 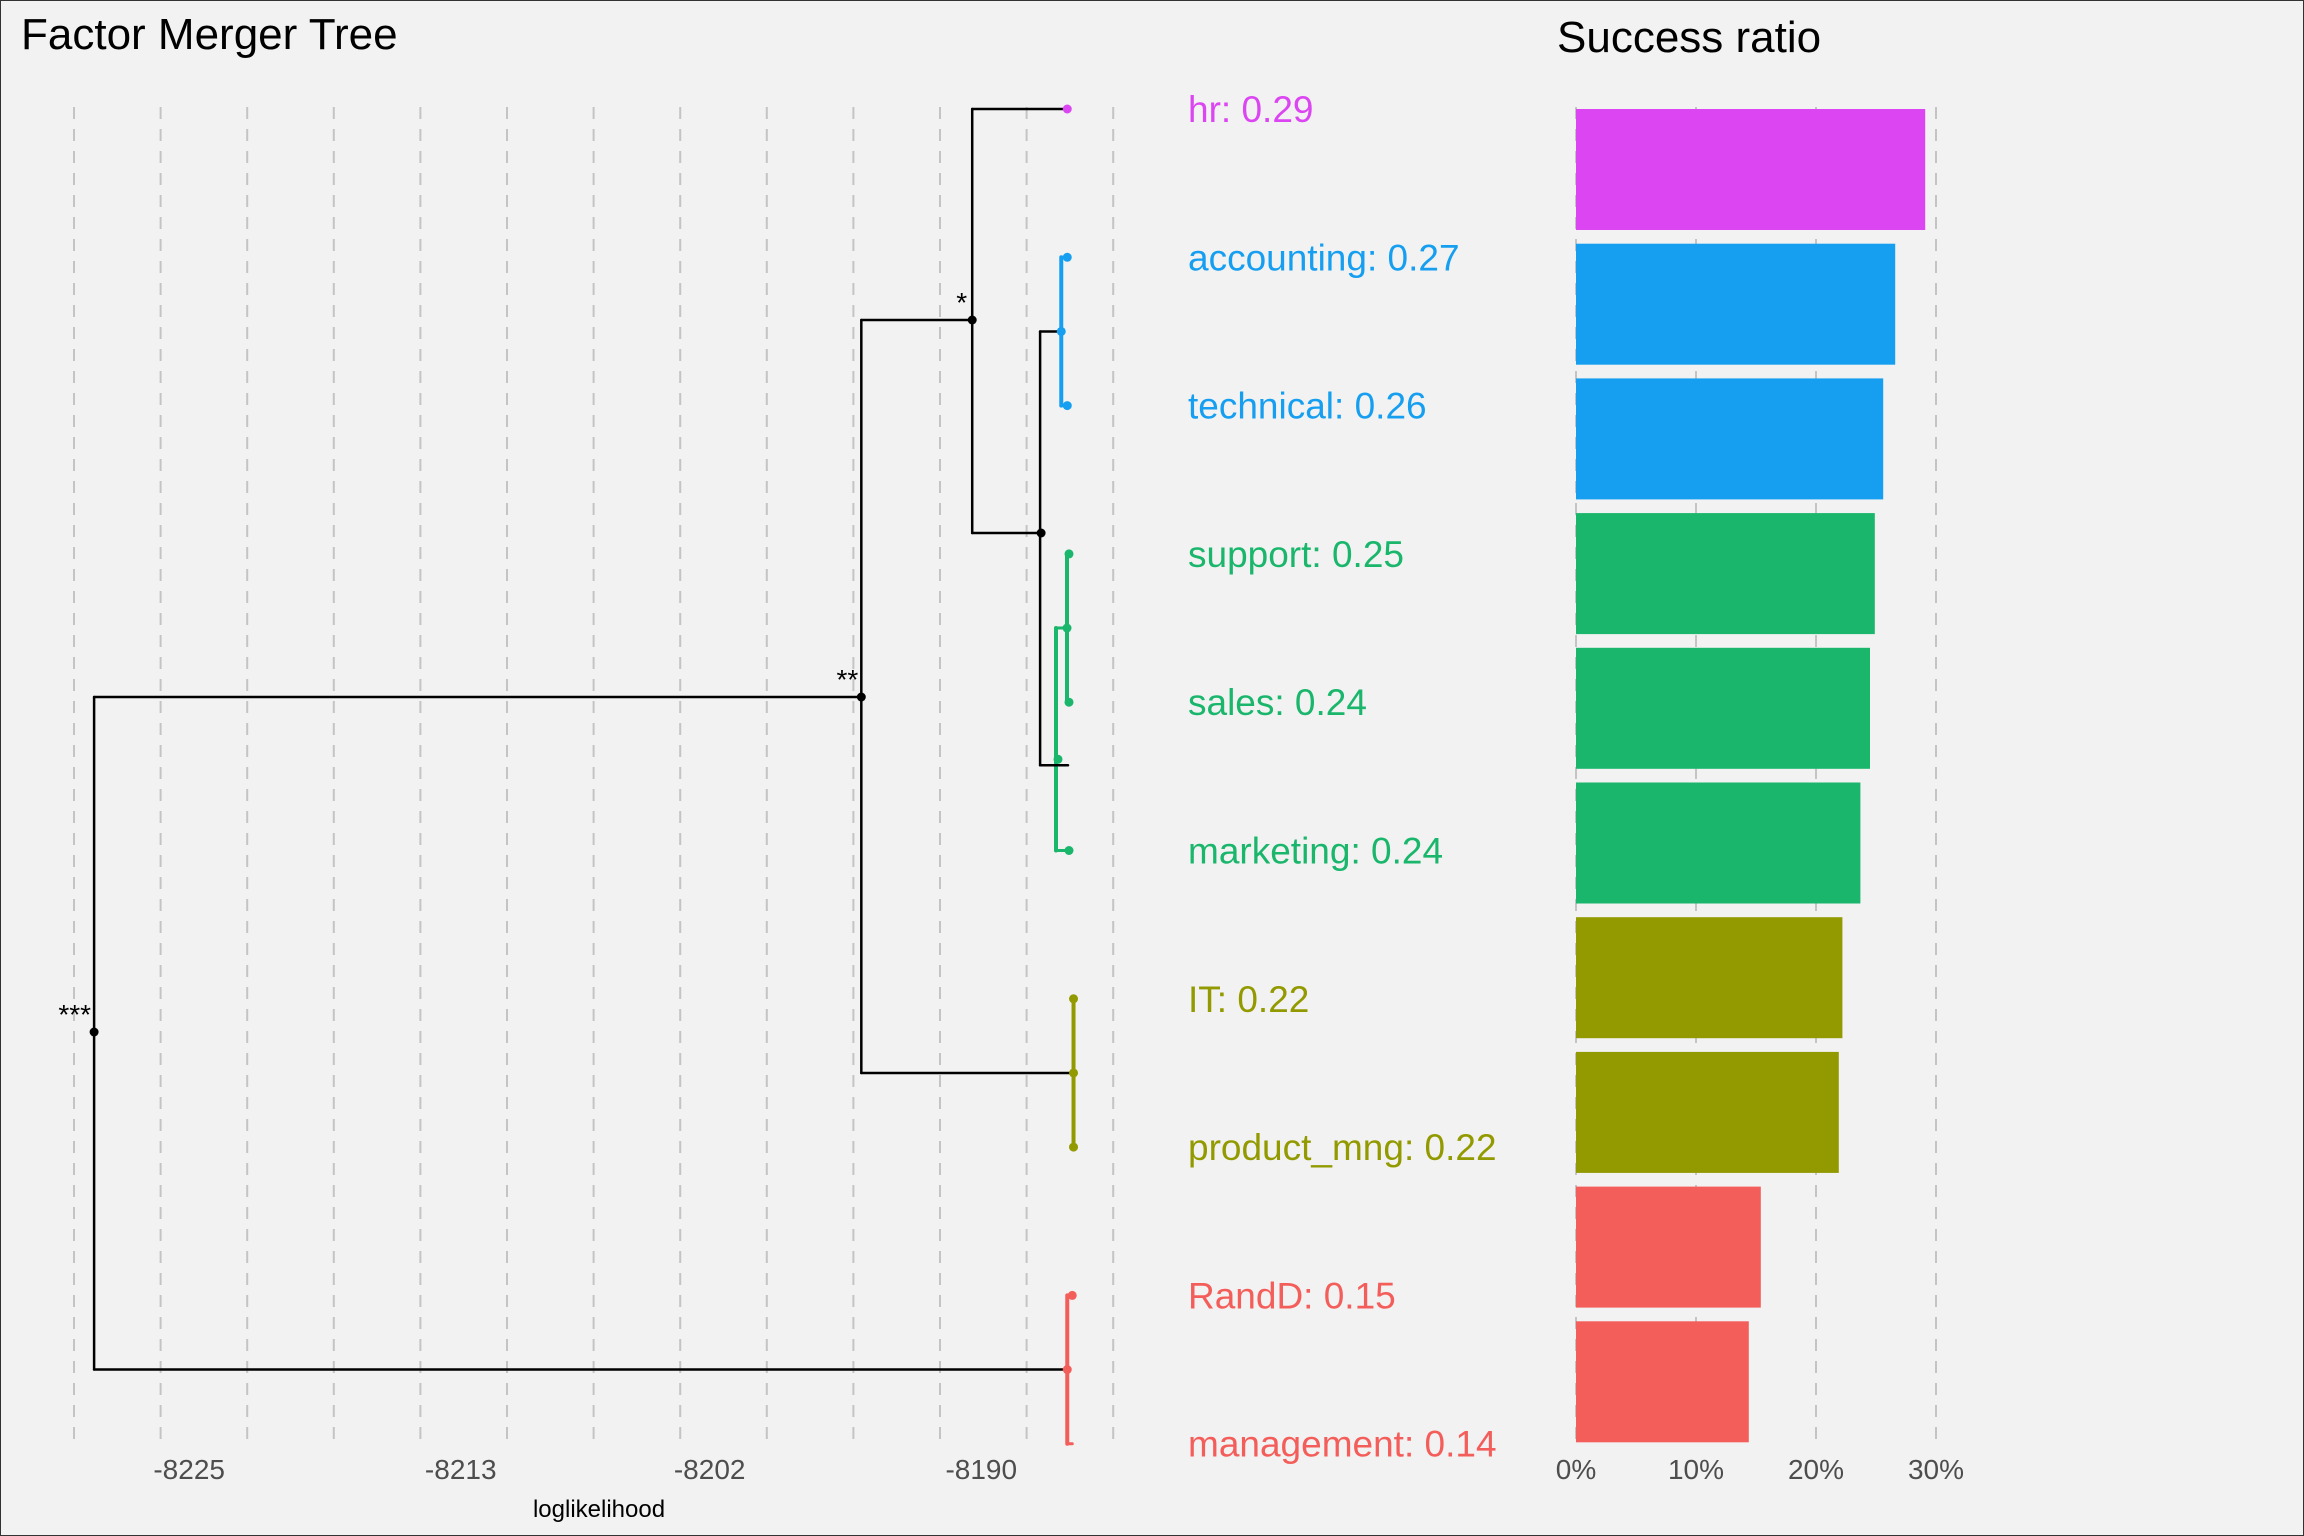 I want to click on significance-mark: **, so click(x=848, y=679).